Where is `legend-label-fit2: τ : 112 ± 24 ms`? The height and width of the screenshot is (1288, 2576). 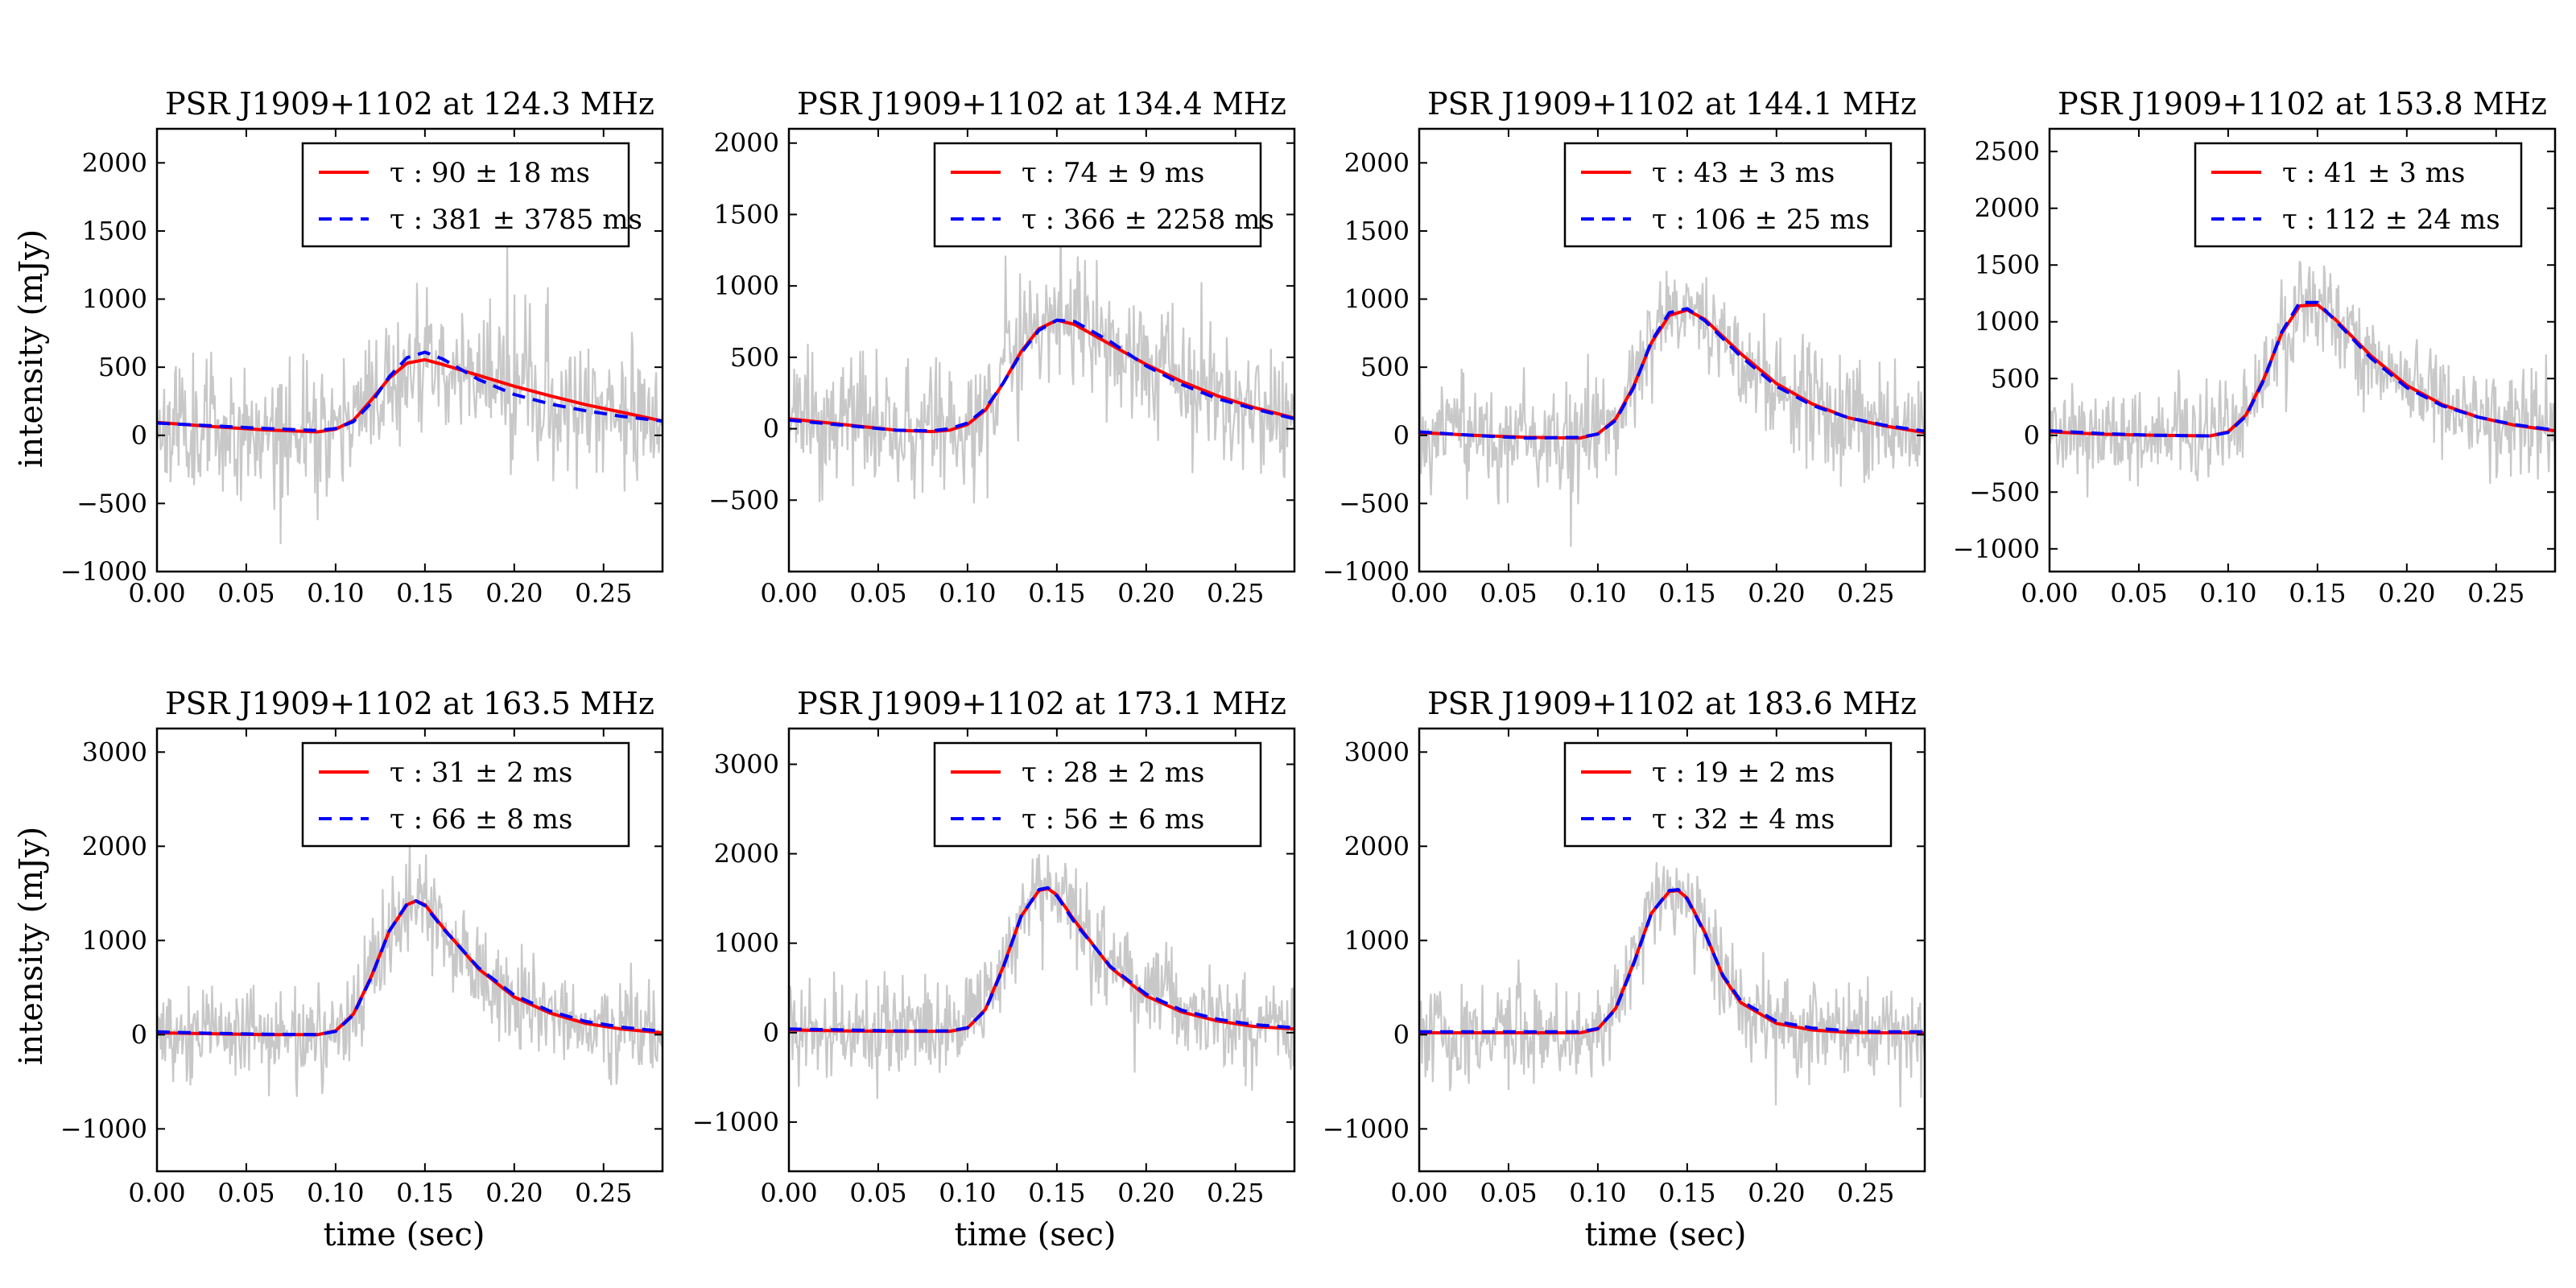
legend-label-fit2: τ : 112 ± 24 ms is located at coordinates (2391, 220).